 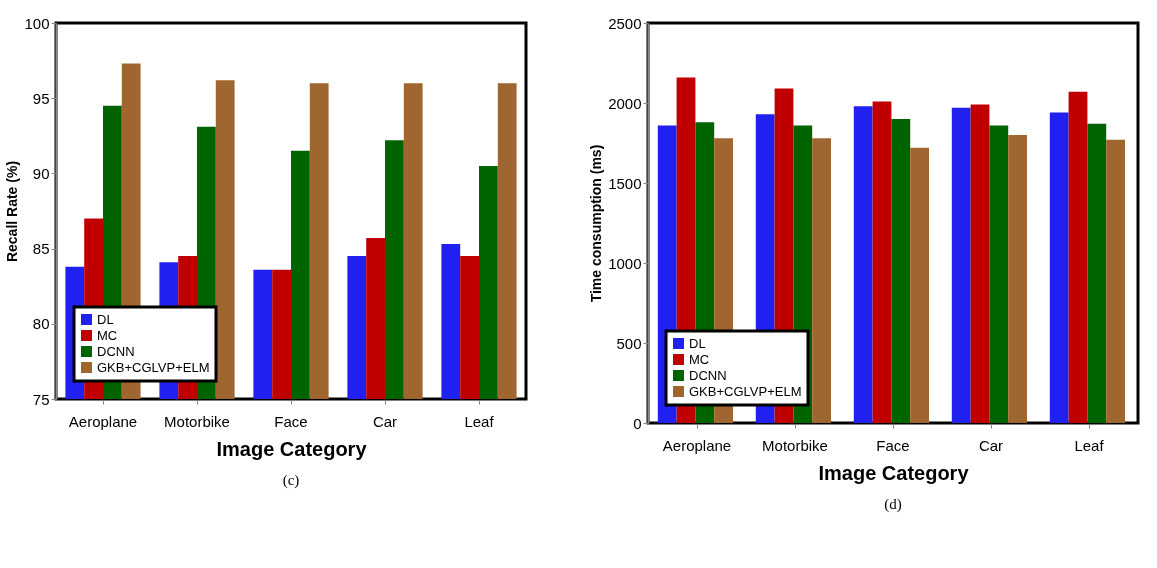 I want to click on text: (c), so click(x=291, y=480).